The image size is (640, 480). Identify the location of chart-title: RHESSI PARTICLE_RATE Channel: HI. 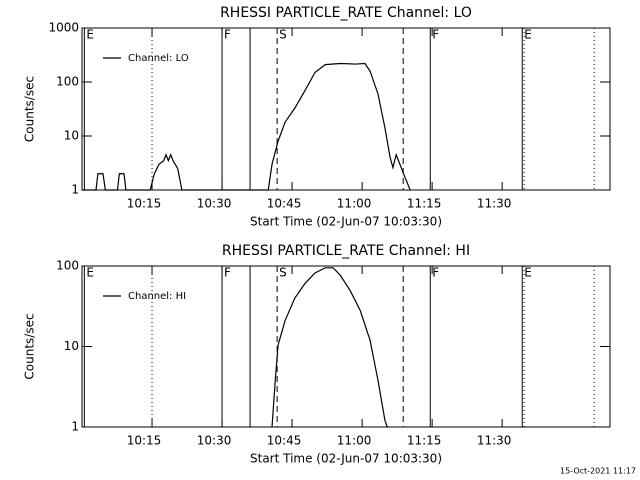
(346, 251).